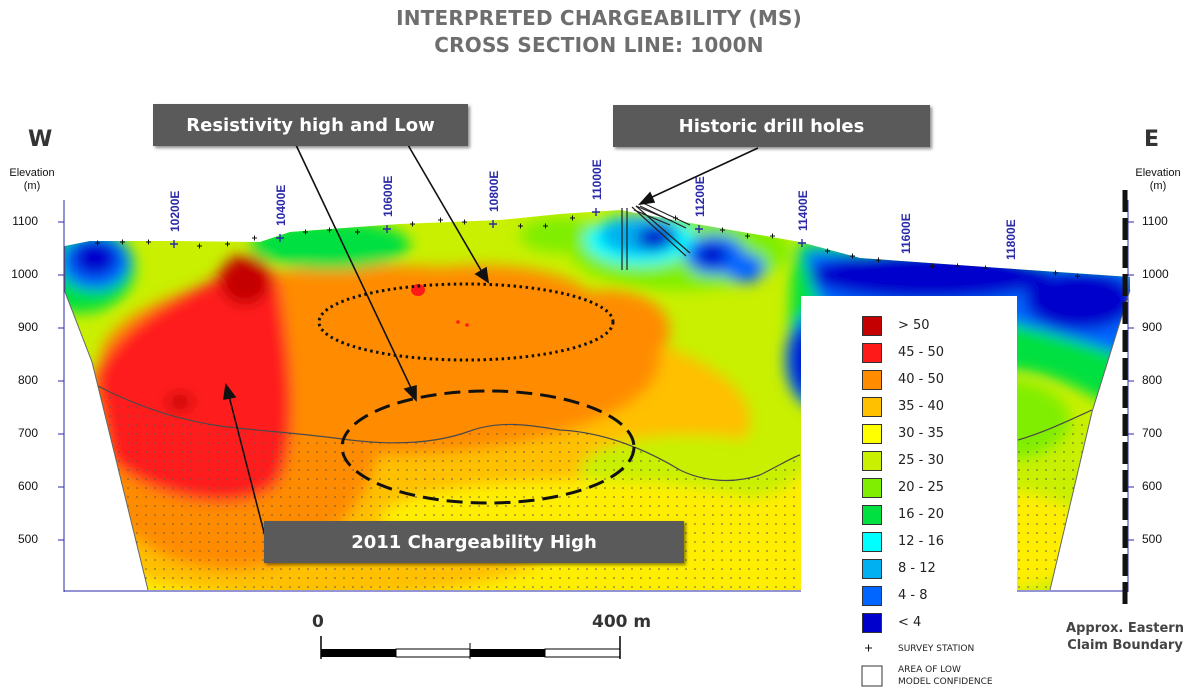 Image resolution: width=1198 pixels, height=691 pixels. What do you see at coordinates (1155, 221) in the screenshot?
I see `elevation-tick-right: 1100` at bounding box center [1155, 221].